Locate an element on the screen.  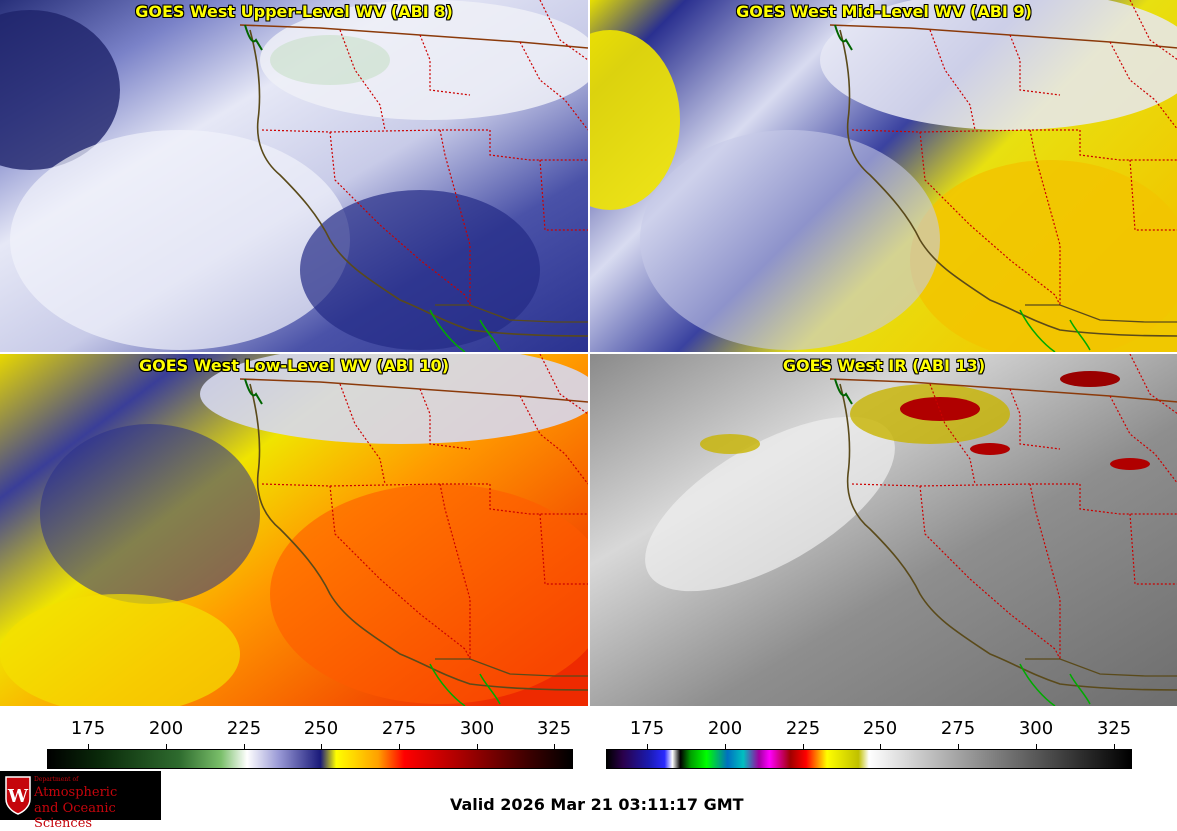
panel-title: GOES West Upper-Level WV (ABI 8) is located at coordinates (294, 11).